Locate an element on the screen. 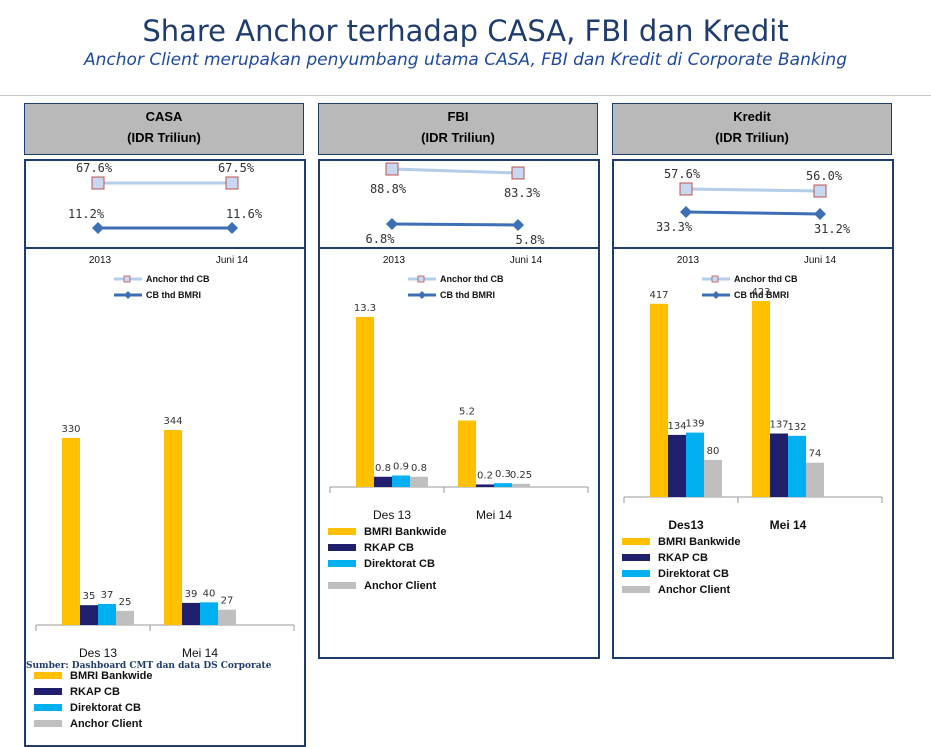 The height and width of the screenshot is (747, 931). anchor-ratio-label: 57.6% is located at coordinates (682, 174).